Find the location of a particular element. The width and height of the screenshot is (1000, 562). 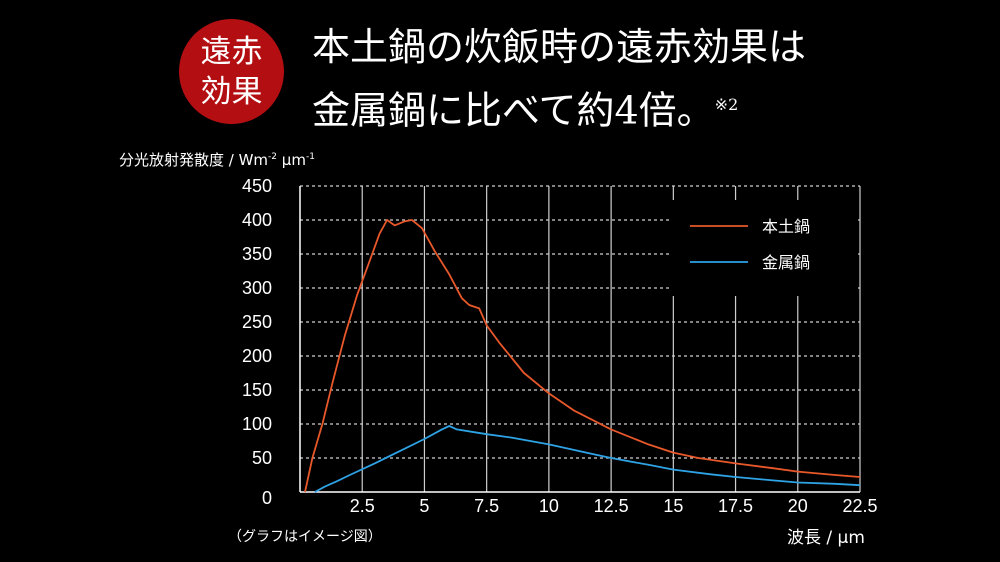

x-tick-label: 20 is located at coordinates (798, 506).